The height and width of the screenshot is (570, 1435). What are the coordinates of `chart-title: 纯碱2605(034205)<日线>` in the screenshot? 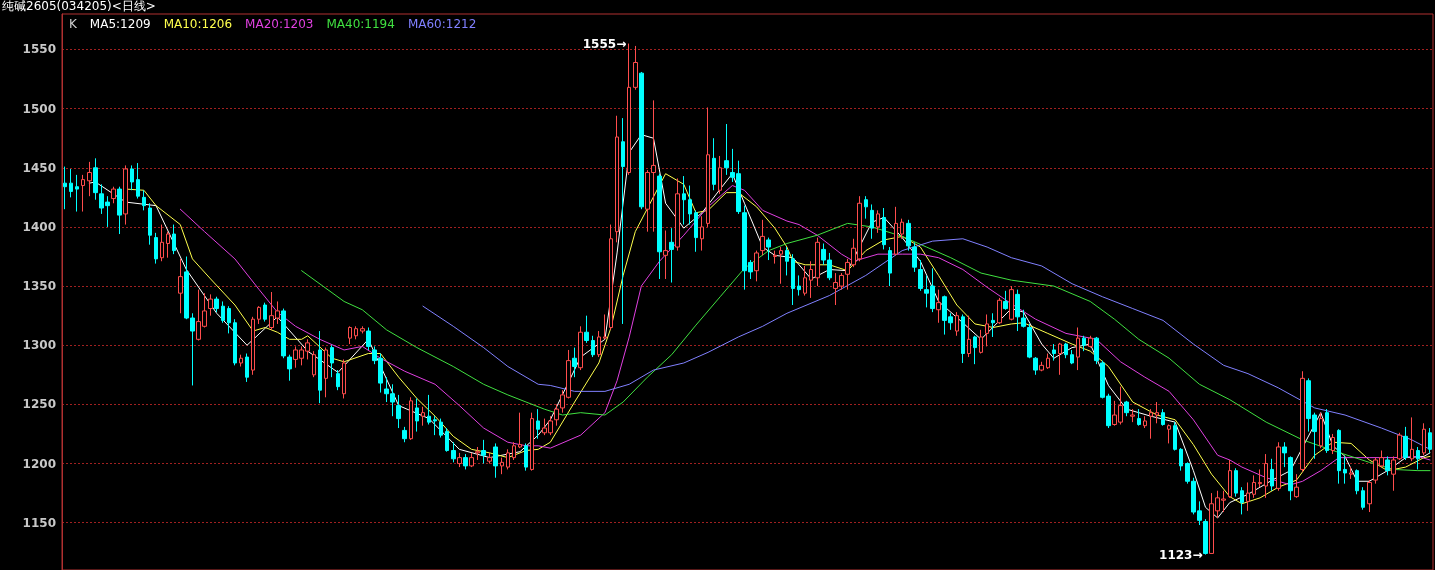 It's located at (79, 6).